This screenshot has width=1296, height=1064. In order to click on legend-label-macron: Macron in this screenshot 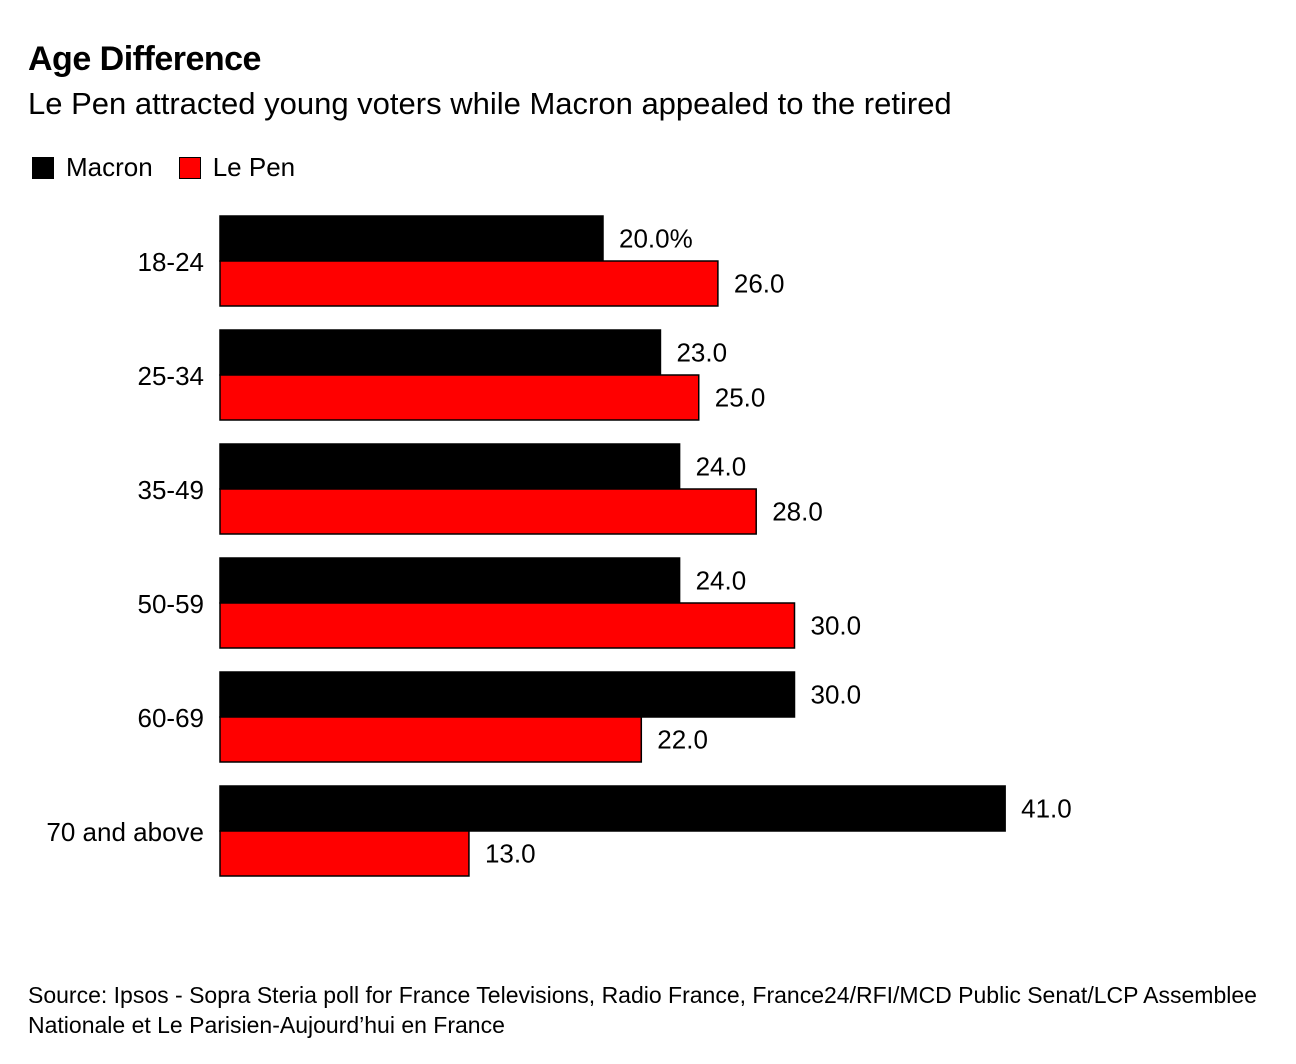, I will do `click(109, 167)`.